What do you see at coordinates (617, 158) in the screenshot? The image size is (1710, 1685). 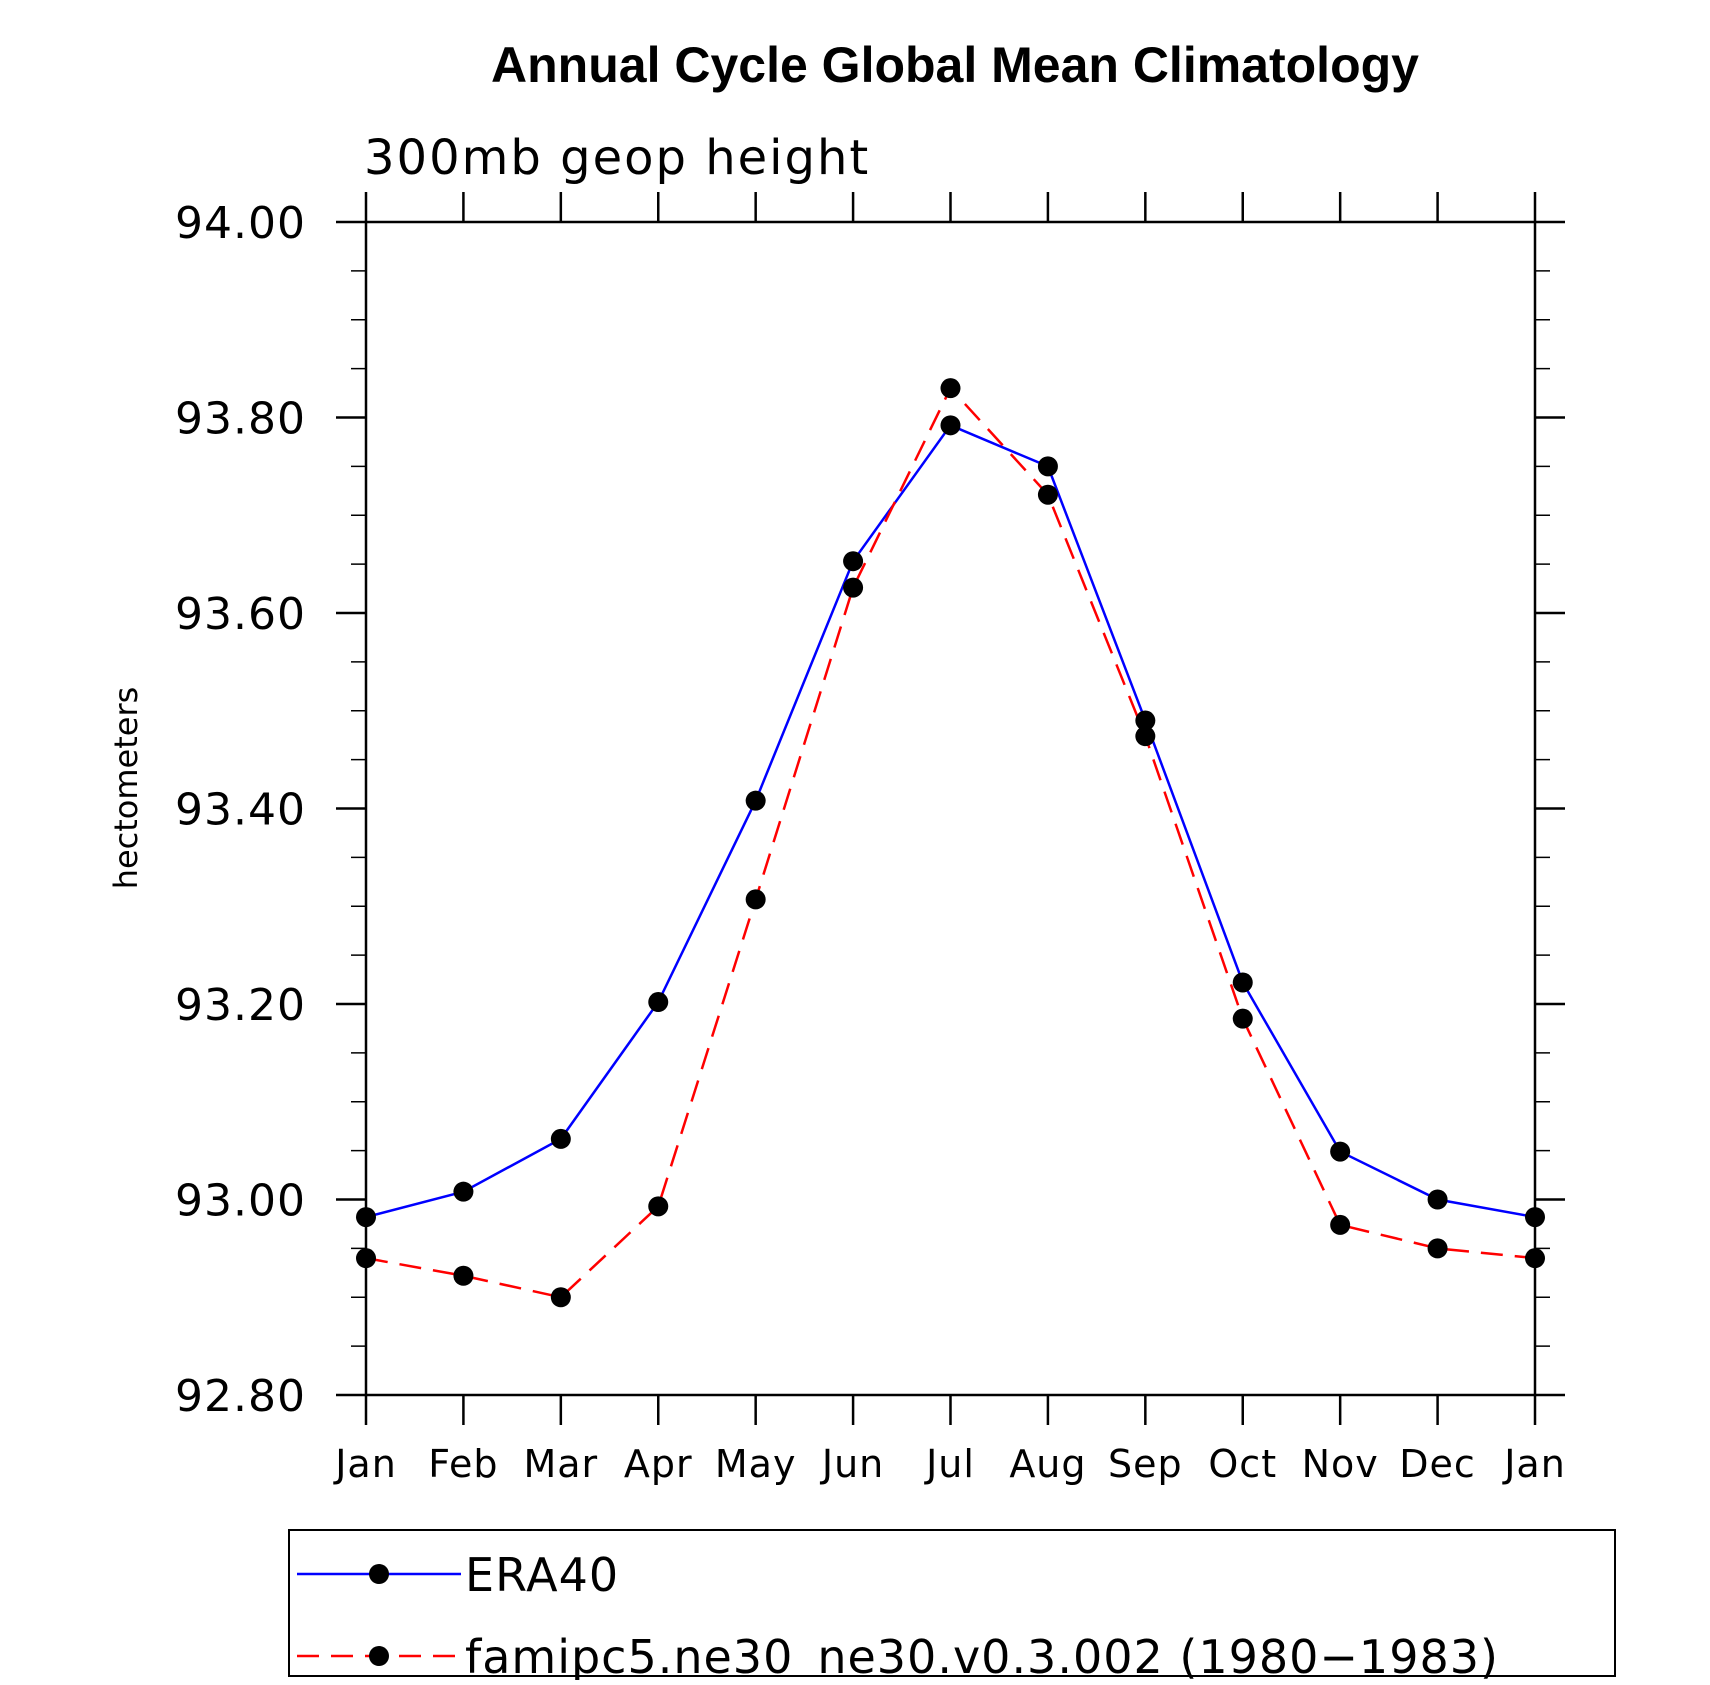 I see `chart-subtitle: 300mb geop height` at bounding box center [617, 158].